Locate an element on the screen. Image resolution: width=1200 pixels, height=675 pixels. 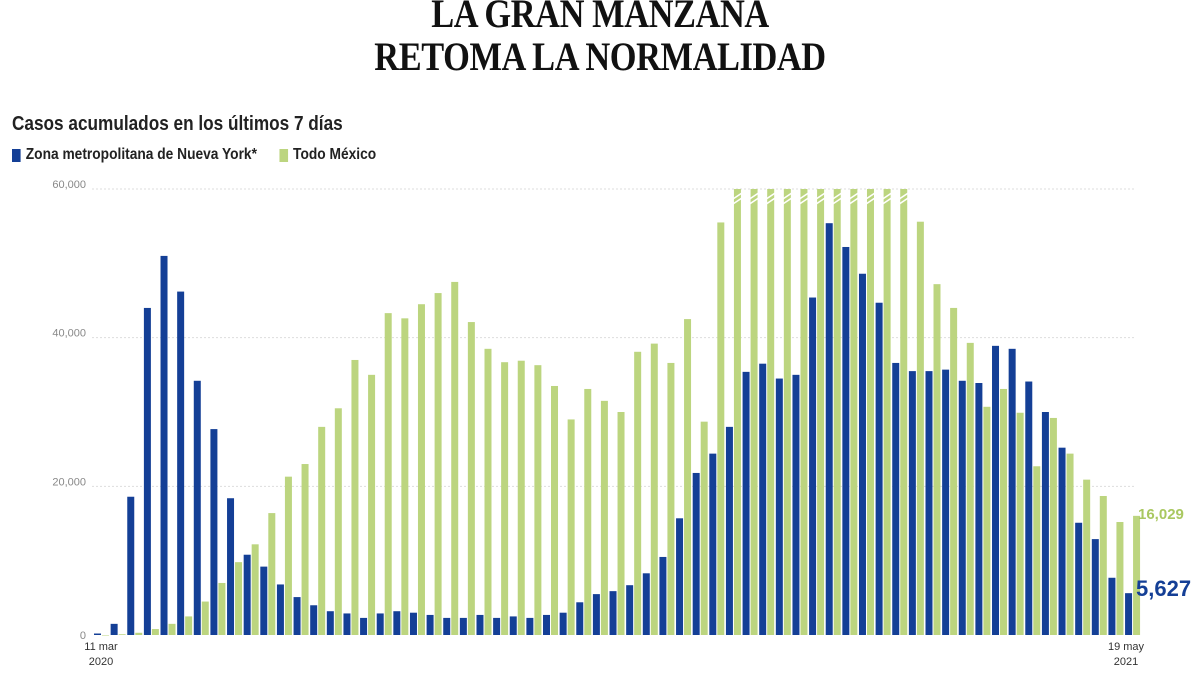
chart-subtitle: Casos acumulados en los últimos 7 días is located at coordinates (177, 124).